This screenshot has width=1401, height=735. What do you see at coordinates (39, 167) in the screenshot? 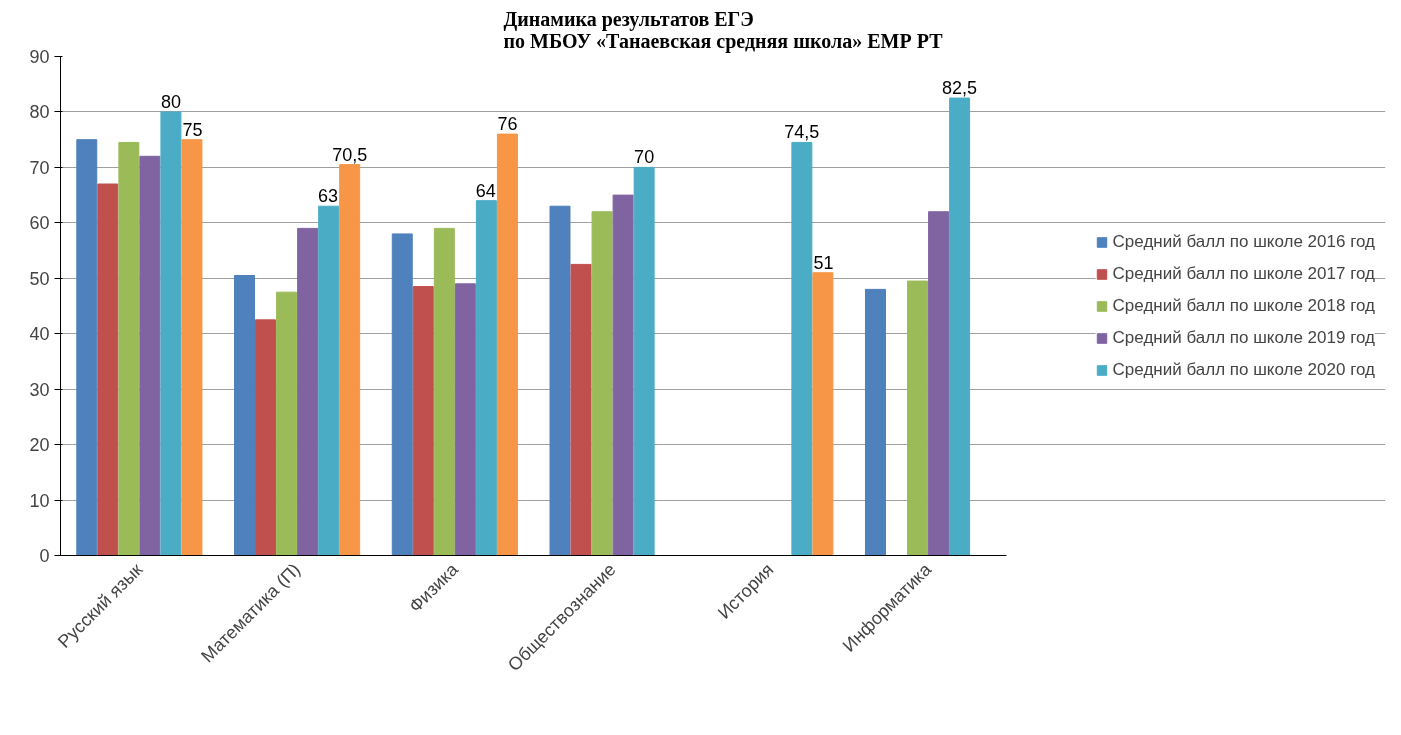
I see `y-tick-label: 70` at bounding box center [39, 167].